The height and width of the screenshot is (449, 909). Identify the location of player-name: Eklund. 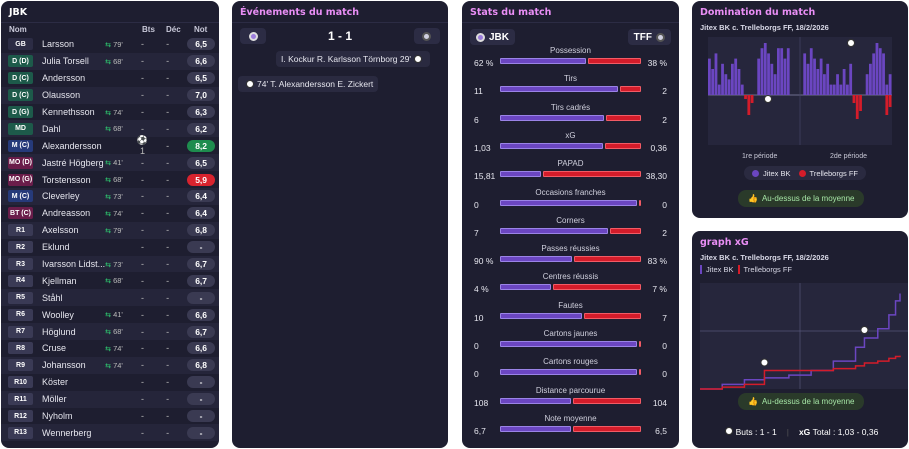
(56, 247).